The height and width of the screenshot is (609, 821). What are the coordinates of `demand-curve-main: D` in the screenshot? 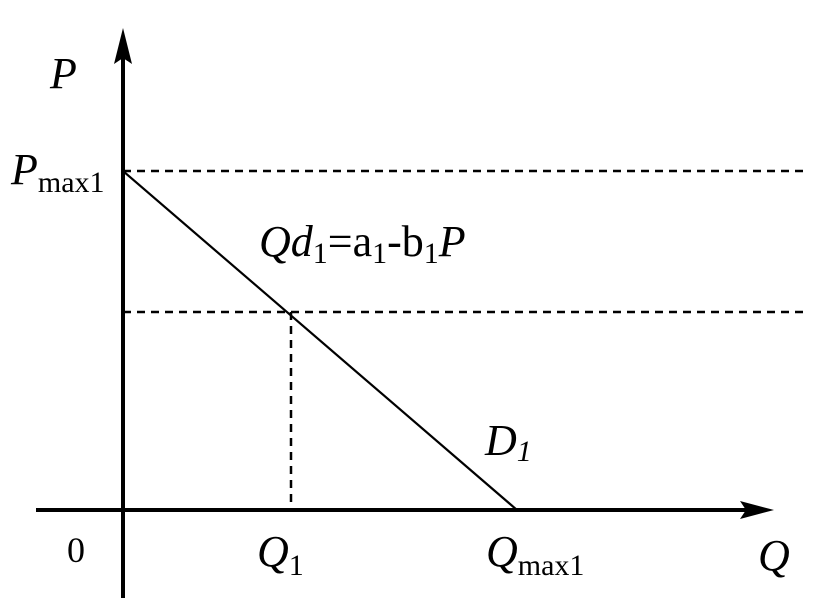 It's located at (500, 440).